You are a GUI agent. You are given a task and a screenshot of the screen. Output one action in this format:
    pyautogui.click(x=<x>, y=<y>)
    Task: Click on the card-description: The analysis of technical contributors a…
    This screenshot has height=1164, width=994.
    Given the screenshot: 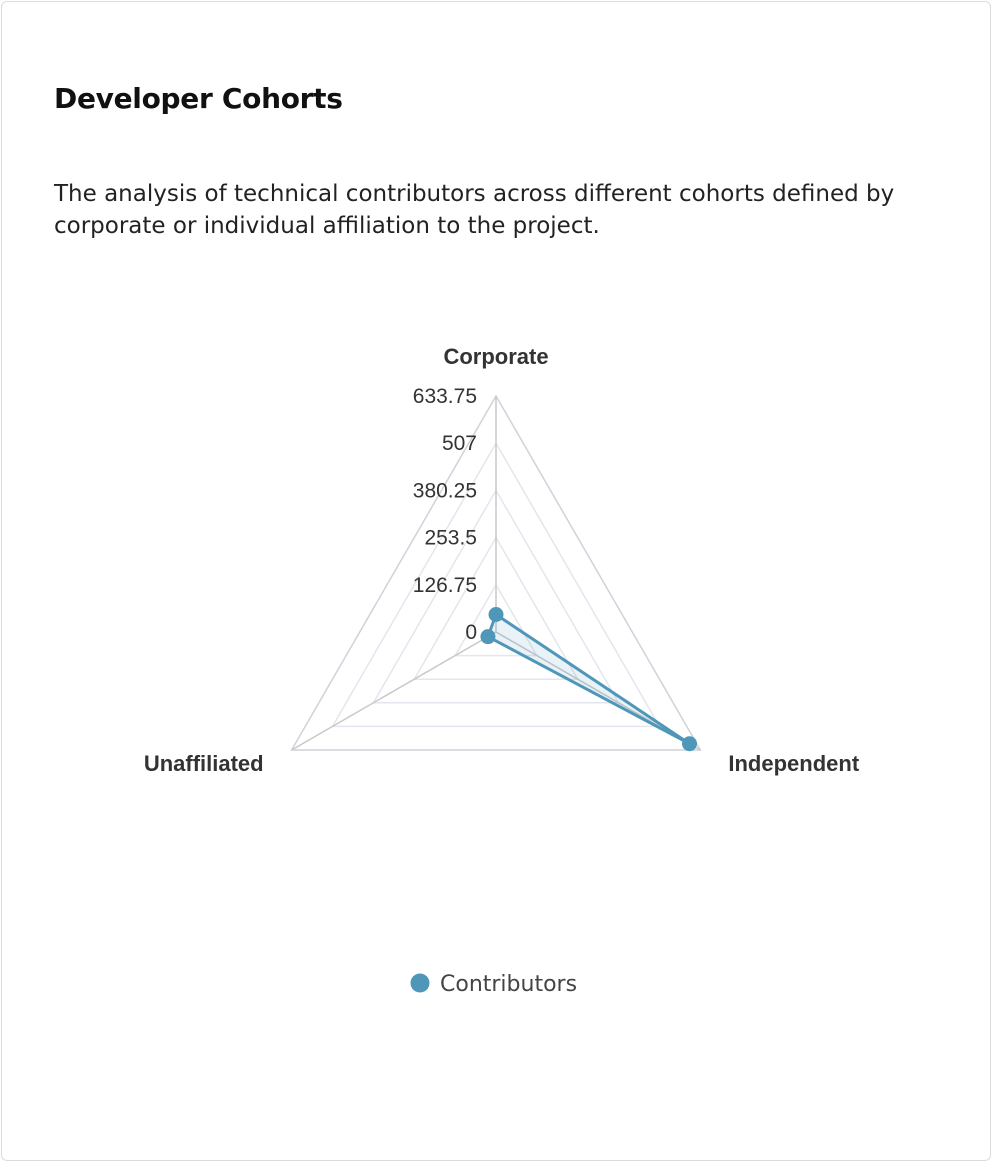 What is the action you would take?
    pyautogui.click(x=474, y=210)
    